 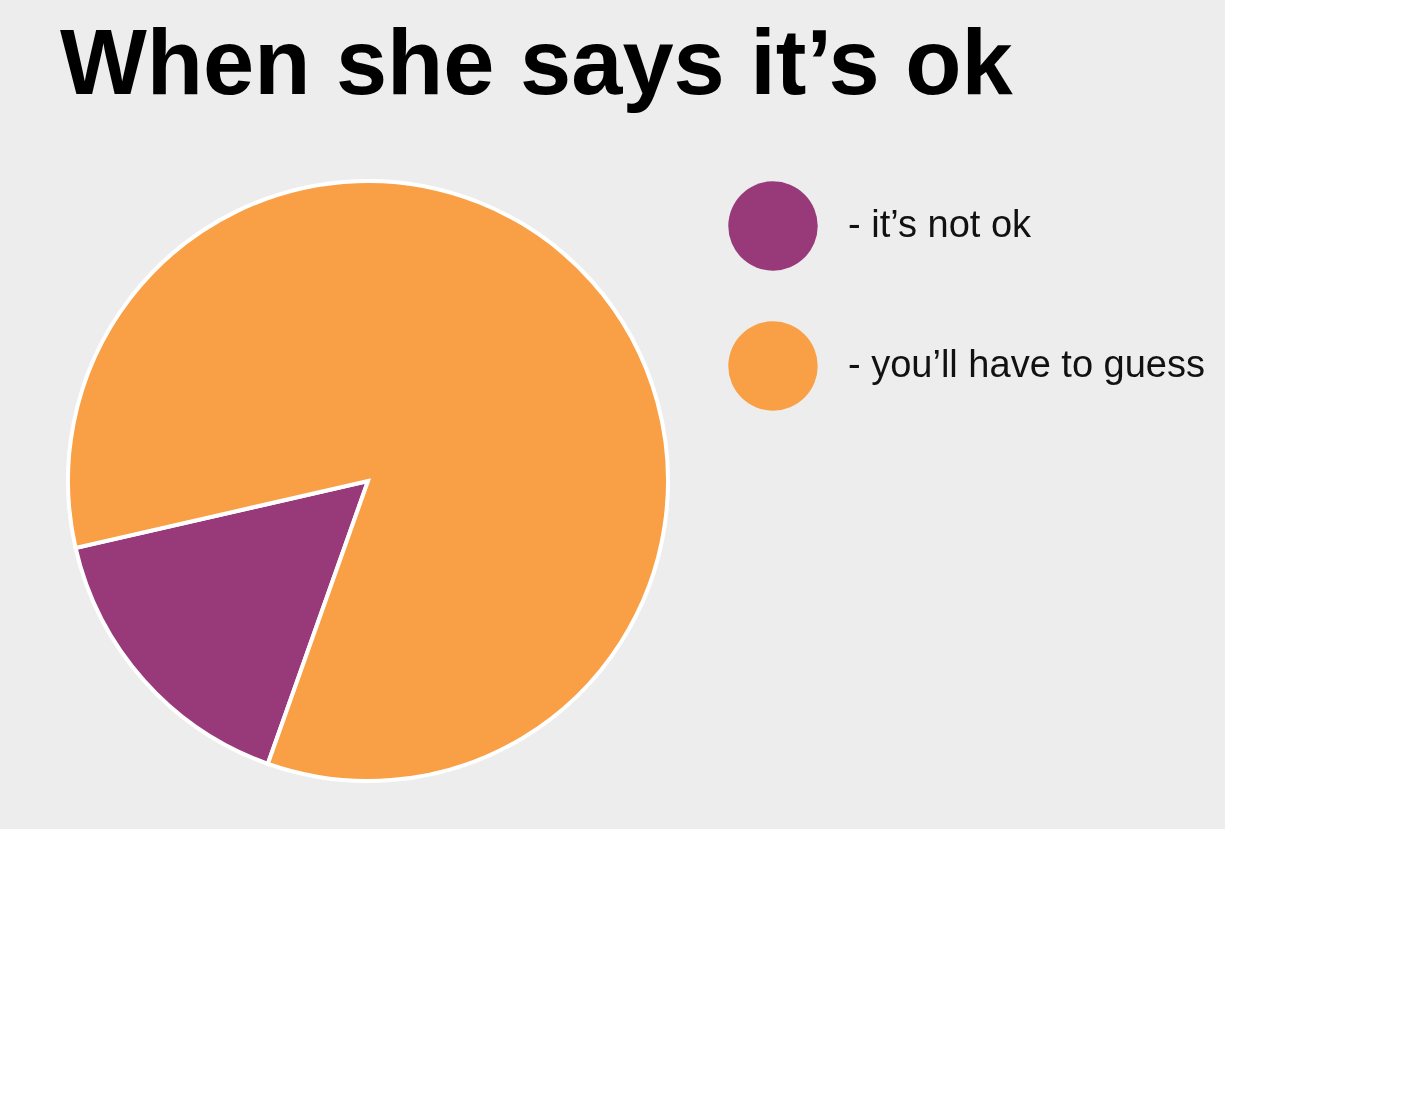 I want to click on legend-label: - you’ll have to guess, so click(x=1026, y=364).